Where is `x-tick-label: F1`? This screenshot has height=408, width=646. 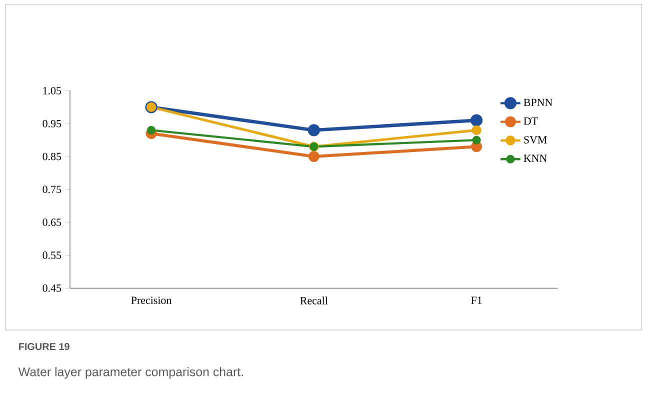
x-tick-label: F1 is located at coordinates (476, 300).